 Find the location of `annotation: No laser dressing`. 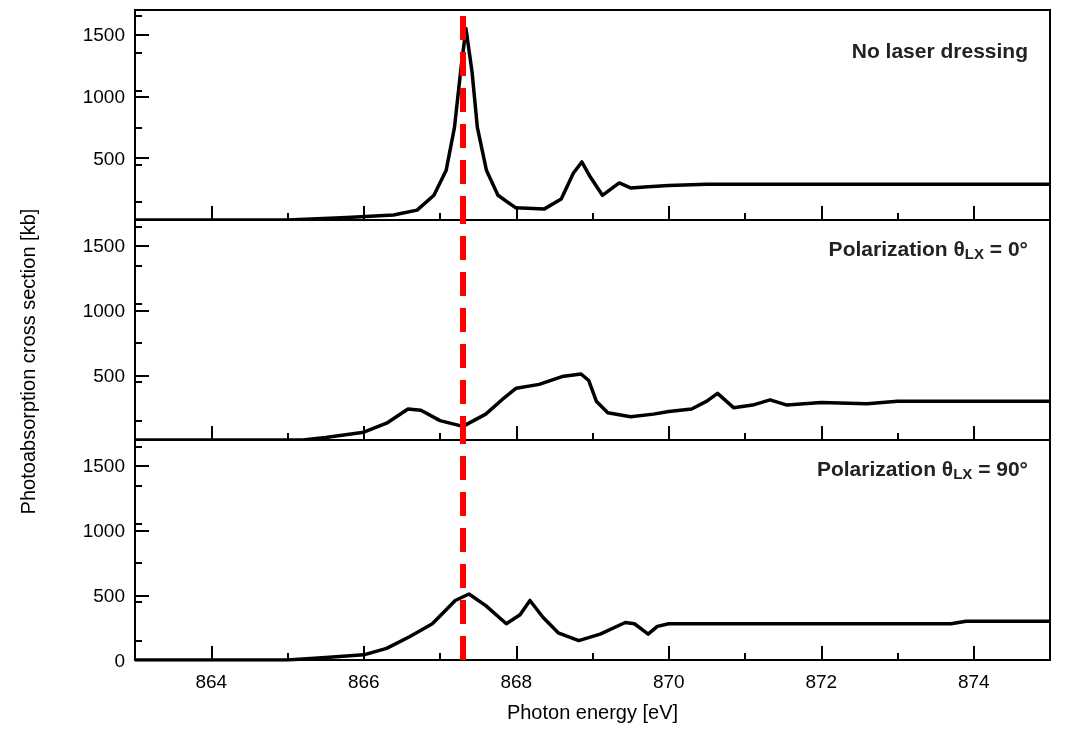

annotation: No laser dressing is located at coordinates (939, 50).